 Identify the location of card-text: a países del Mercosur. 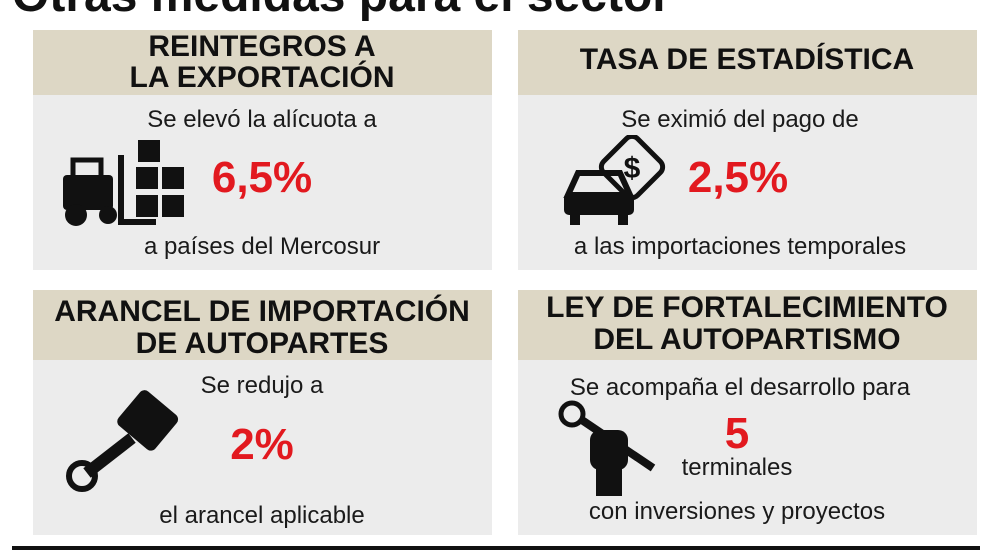
(262, 246).